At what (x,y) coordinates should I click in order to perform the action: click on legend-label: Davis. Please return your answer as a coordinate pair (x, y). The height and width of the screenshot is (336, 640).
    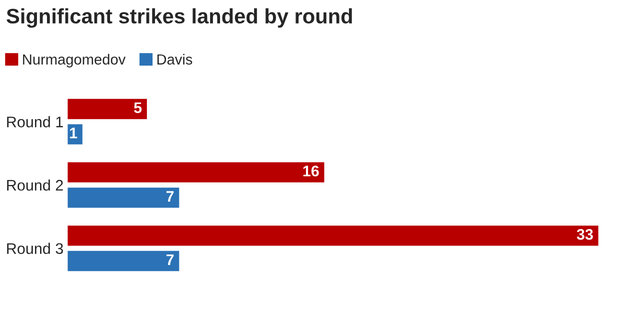
    Looking at the image, I should click on (174, 59).